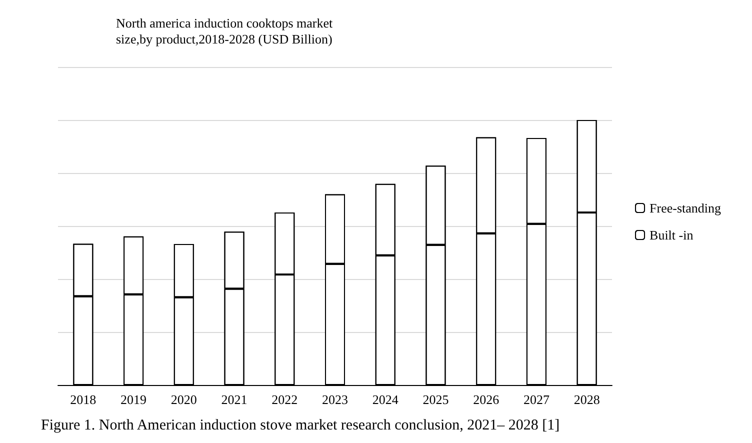 The height and width of the screenshot is (443, 752). I want to click on x-tick-label: 2019, so click(133, 399).